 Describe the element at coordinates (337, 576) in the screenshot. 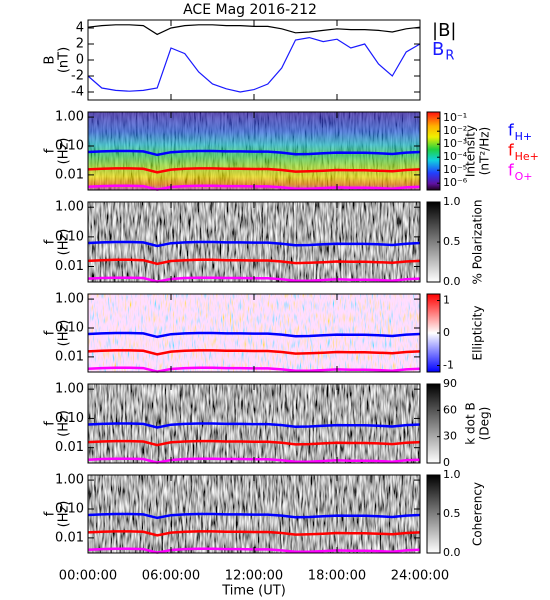

I see `x-tick-label: 18:00:00` at that location.